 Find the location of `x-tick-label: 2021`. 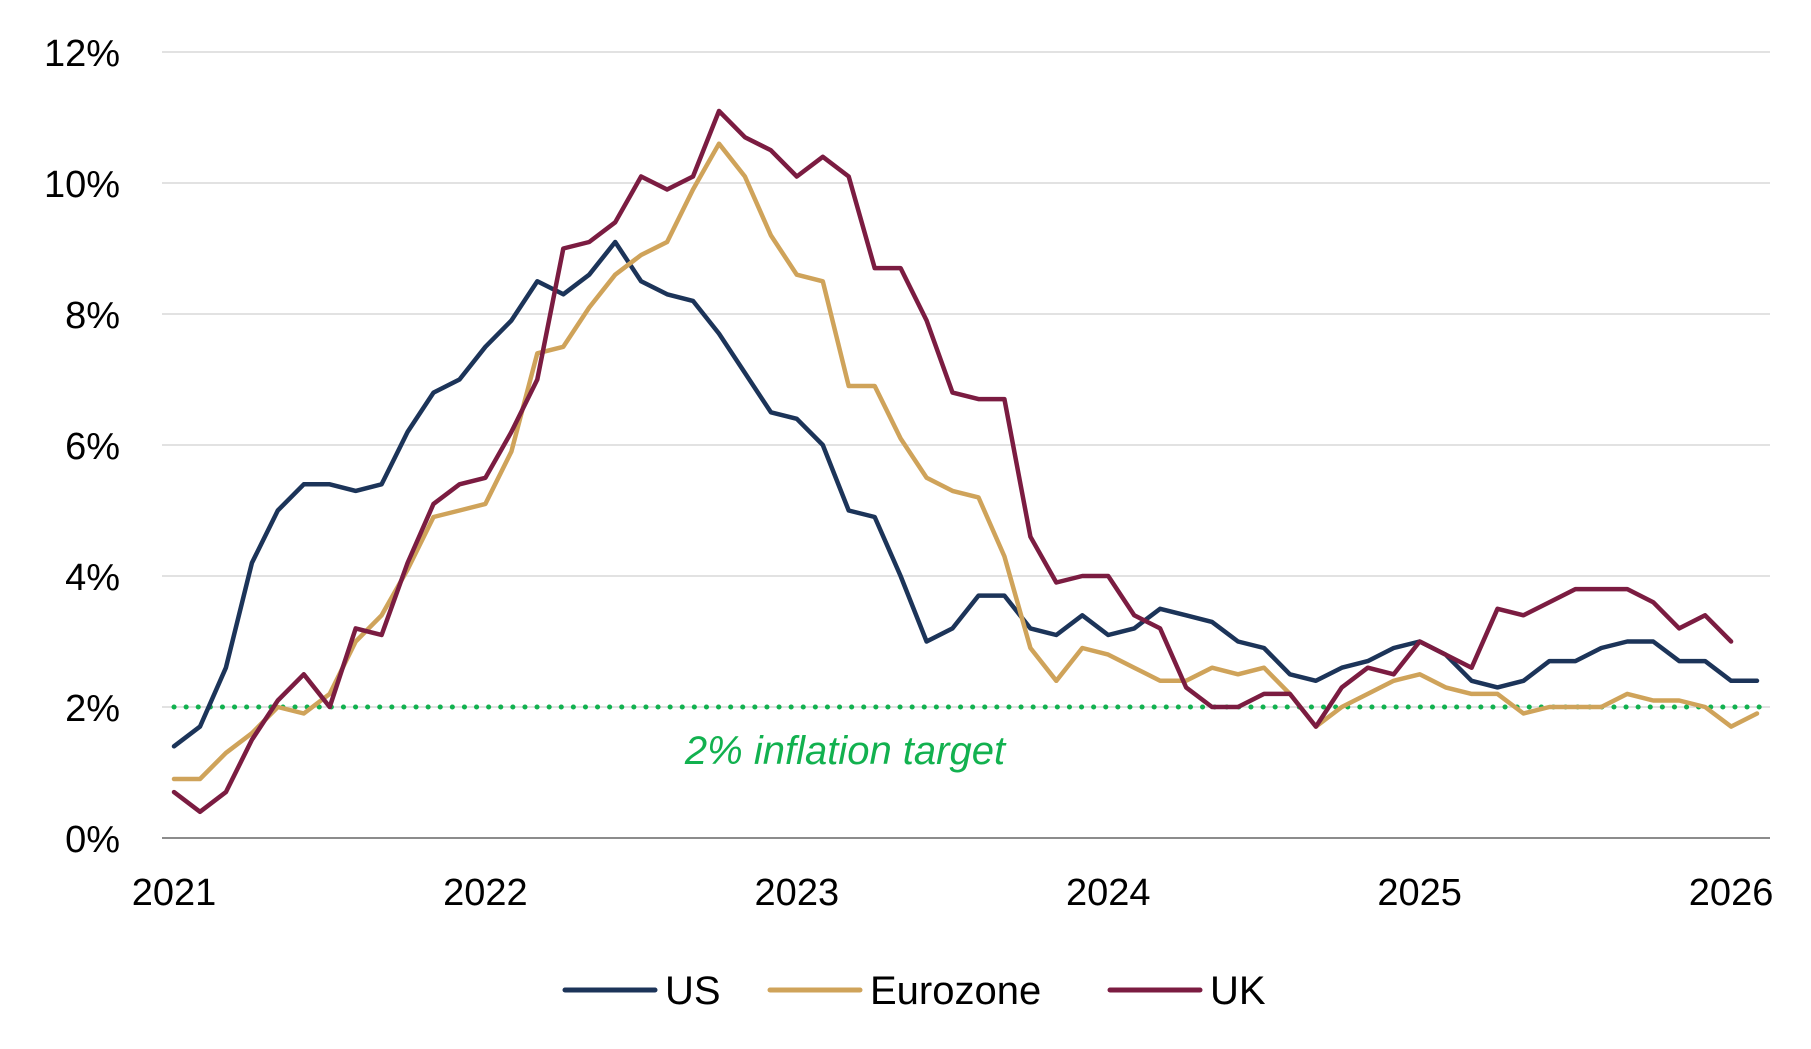

x-tick-label: 2021 is located at coordinates (174, 893).